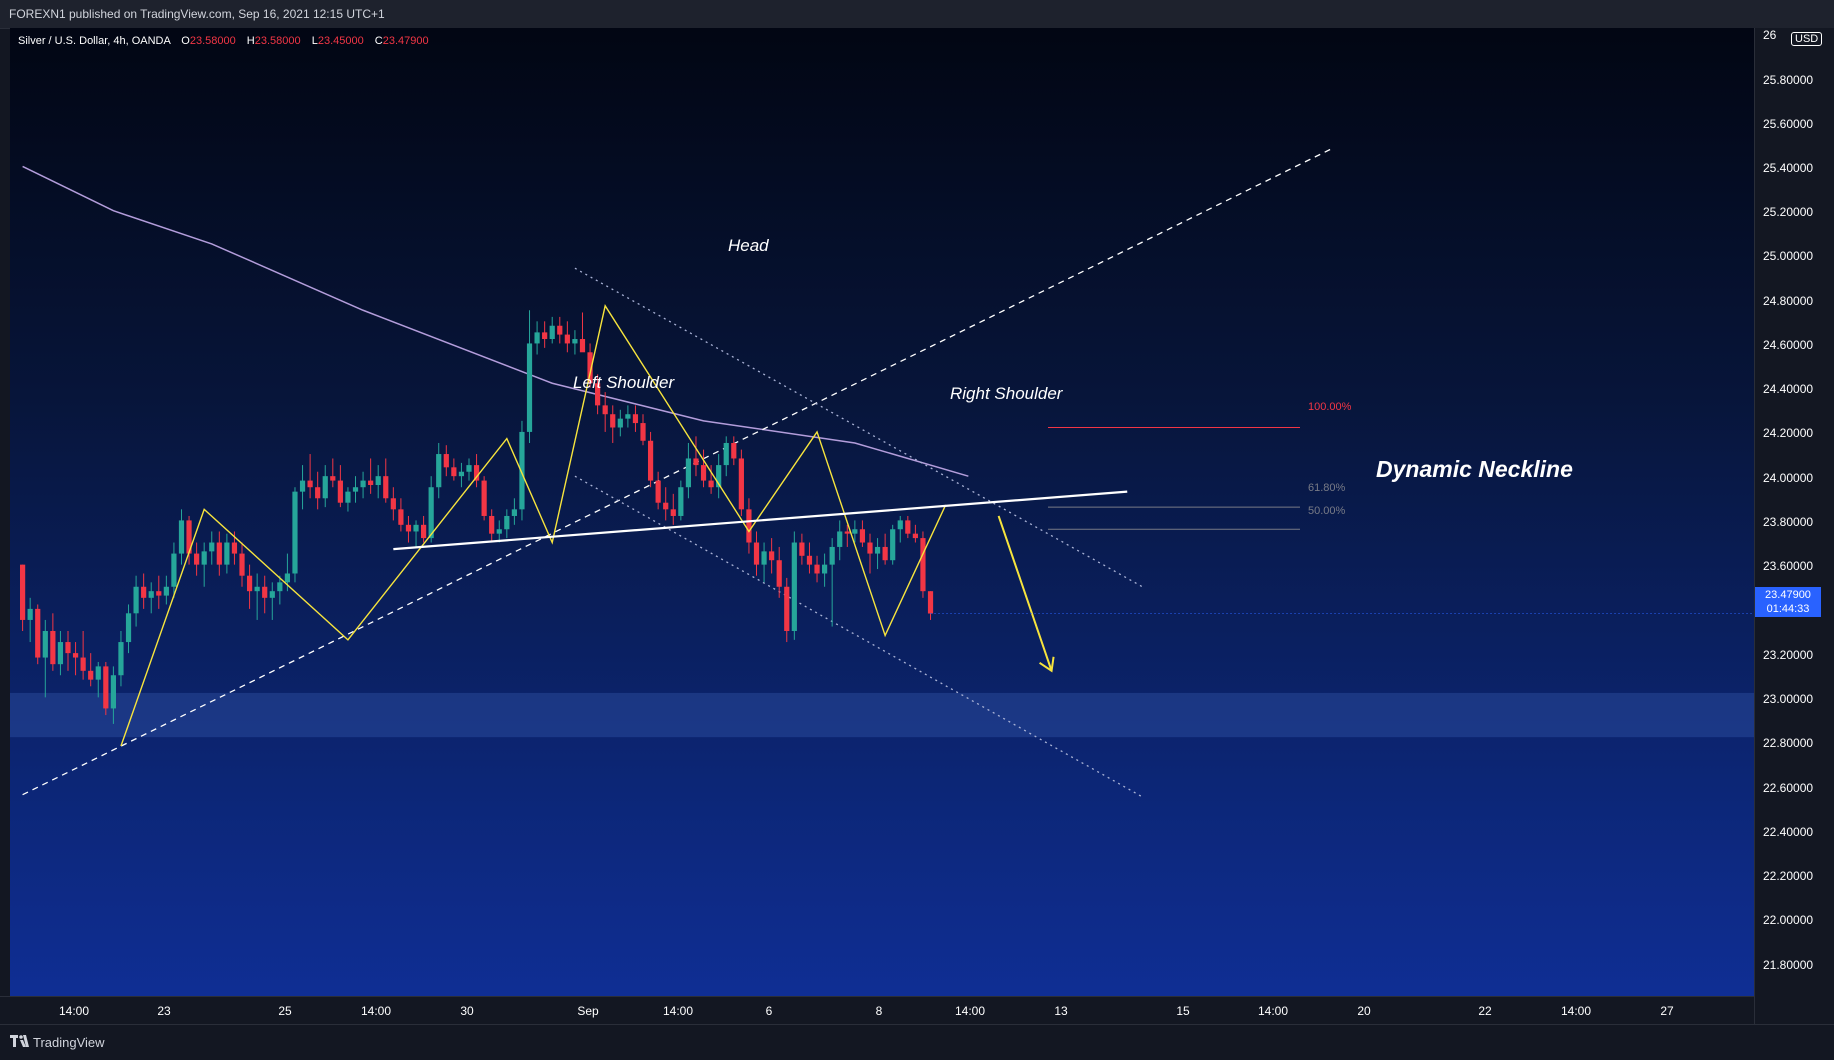 The width and height of the screenshot is (1834, 1060). Describe the element at coordinates (1788, 788) in the screenshot. I see `price-tick: 22.60000` at that location.